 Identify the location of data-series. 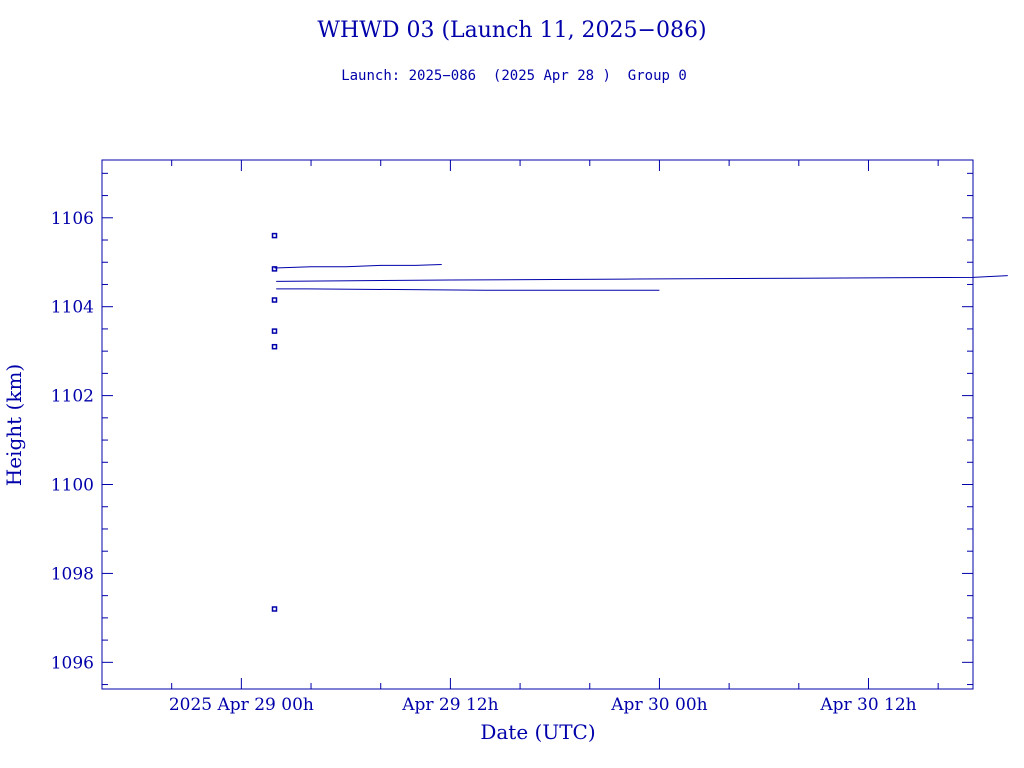
(641, 277).